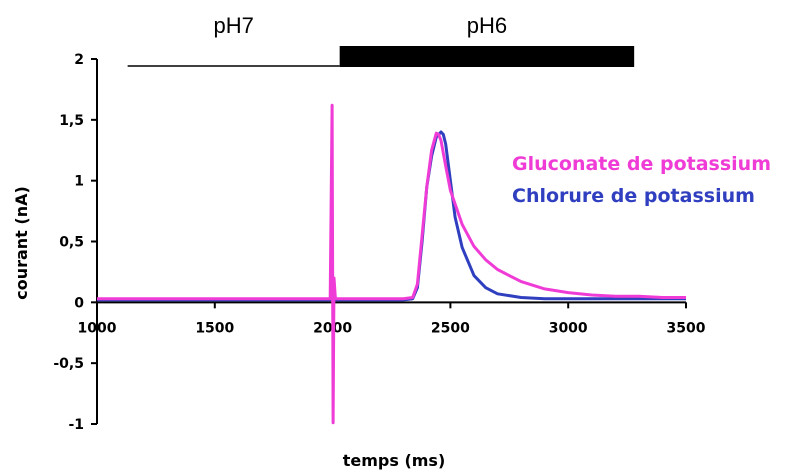 This screenshot has height=475, width=788. What do you see at coordinates (71, 121) in the screenshot?
I see `y-tick-label: 1,5` at bounding box center [71, 121].